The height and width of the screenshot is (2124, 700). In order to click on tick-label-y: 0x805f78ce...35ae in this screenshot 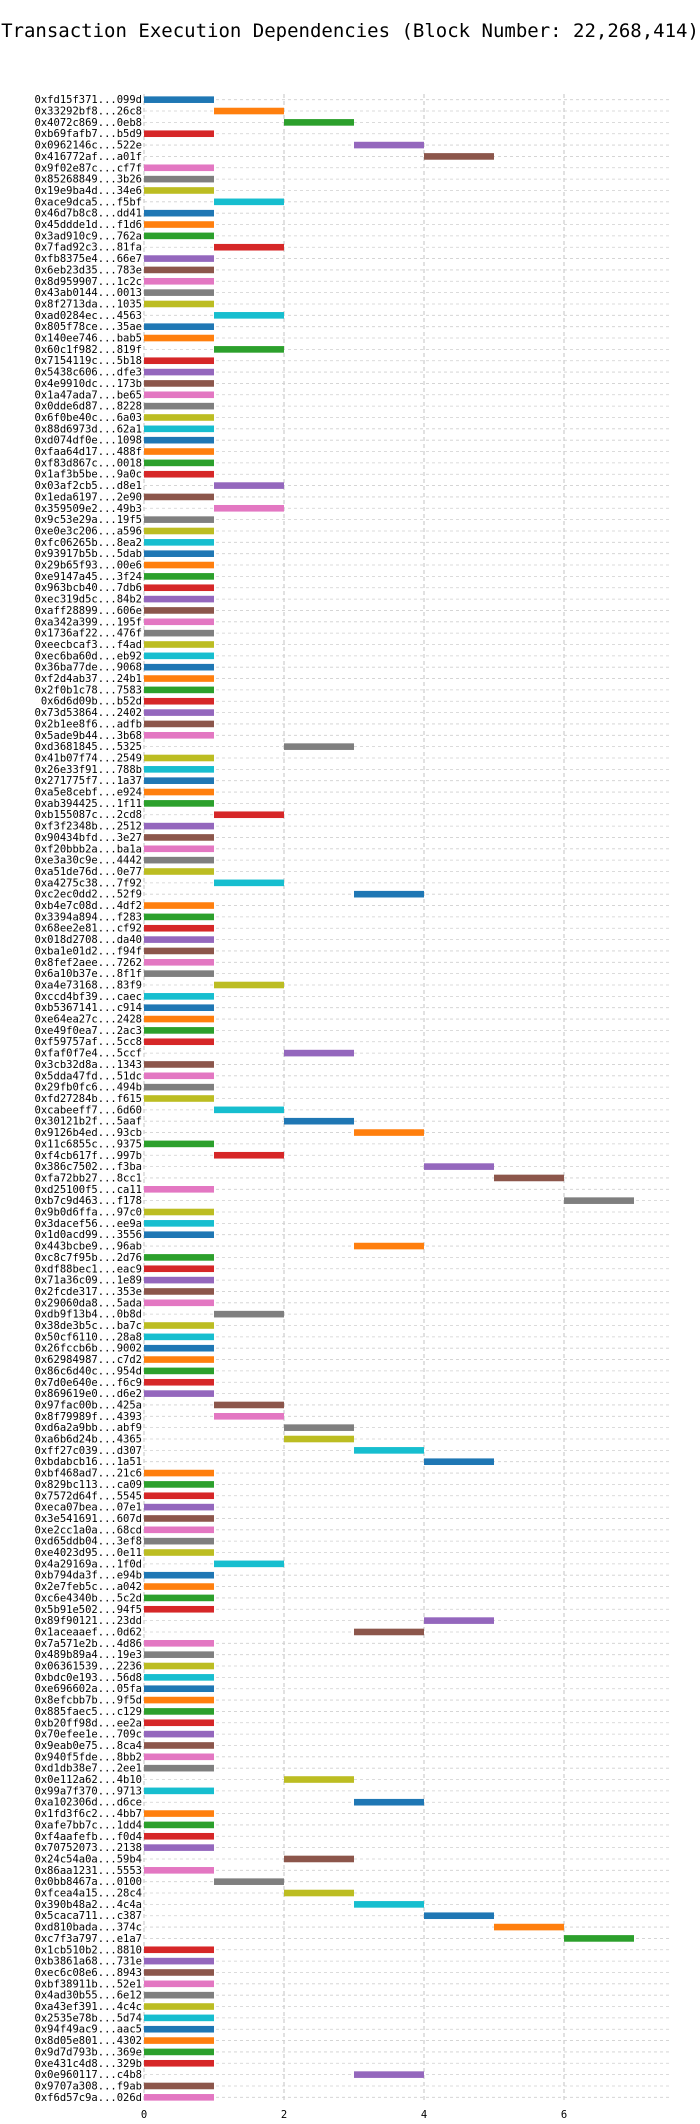, I will do `click(88, 327)`.